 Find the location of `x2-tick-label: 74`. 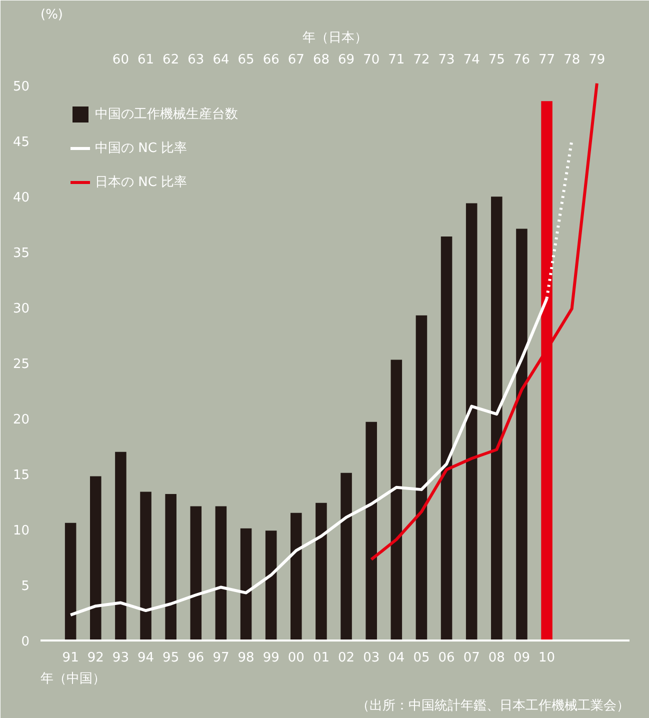

x2-tick-label: 74 is located at coordinates (471, 60).